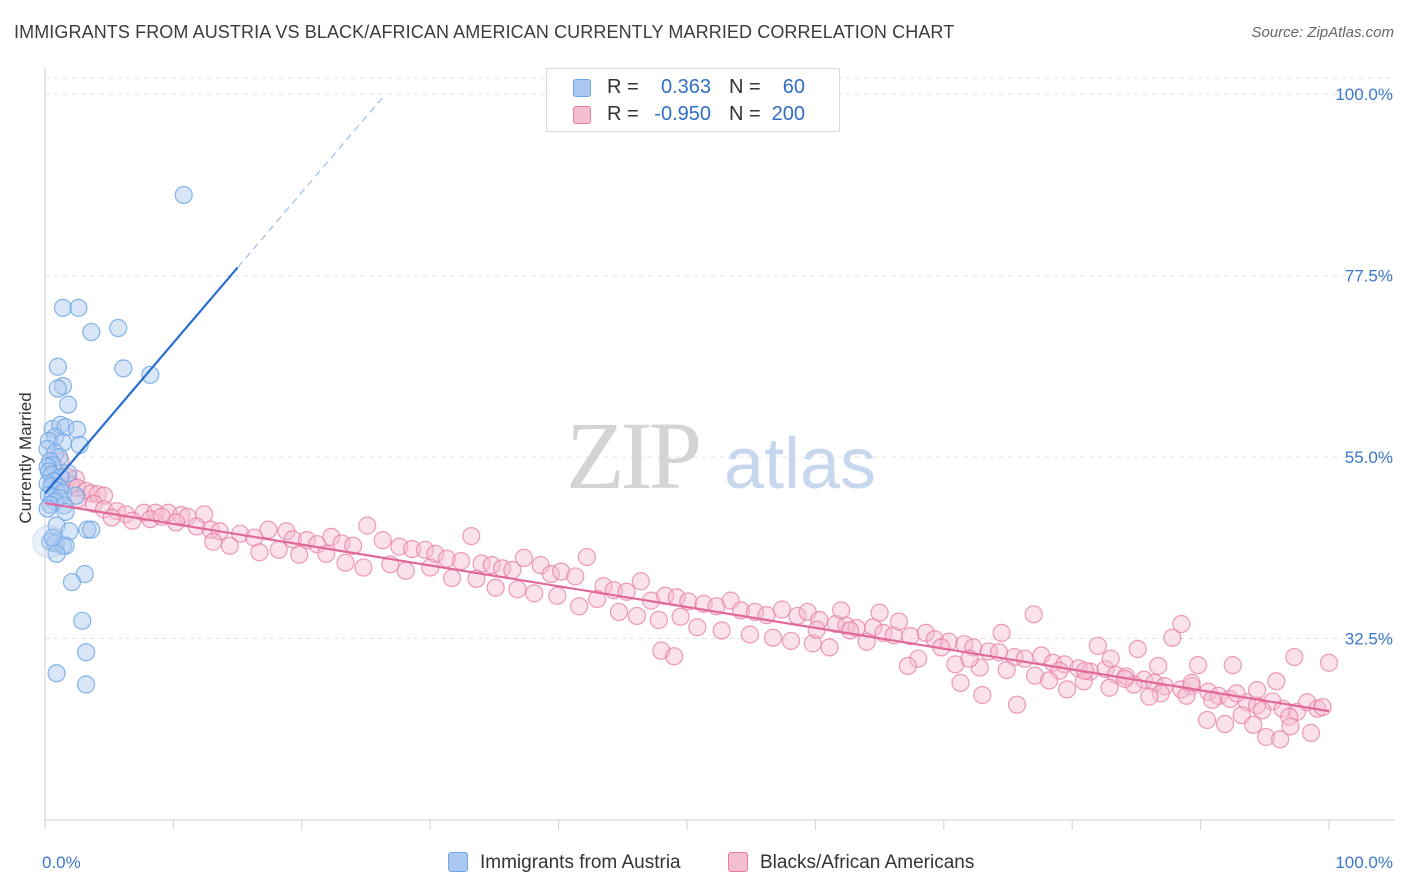  Describe the element at coordinates (721, 455) in the screenshot. I see `watermark: ZIP atlas` at that location.